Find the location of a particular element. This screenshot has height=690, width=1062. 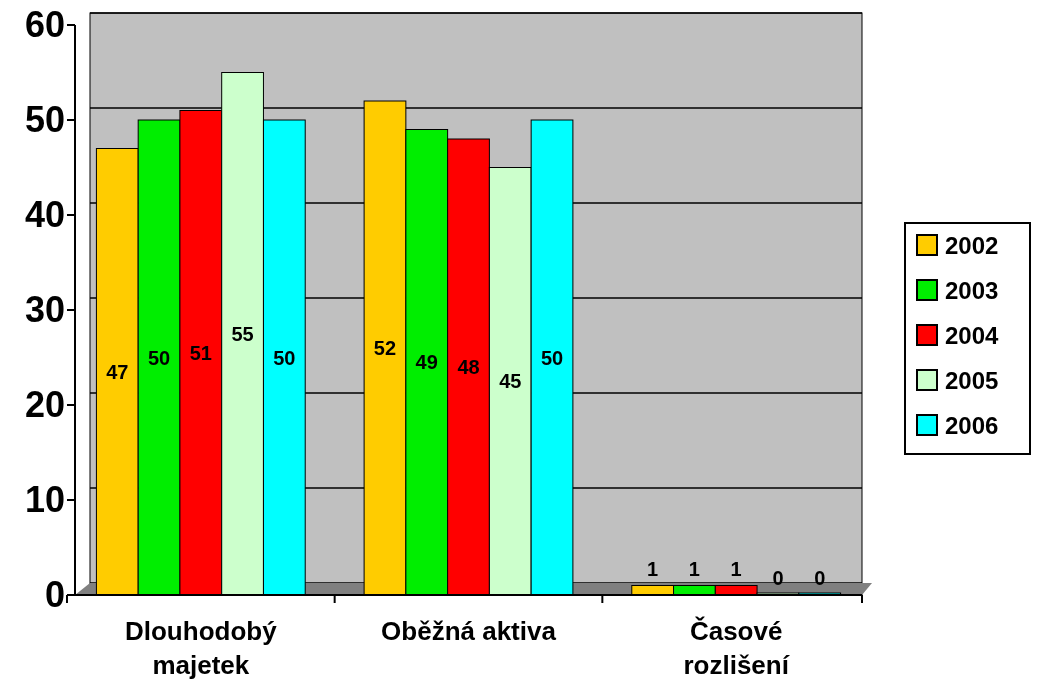

y-tick-label: 60 is located at coordinates (44, 24).